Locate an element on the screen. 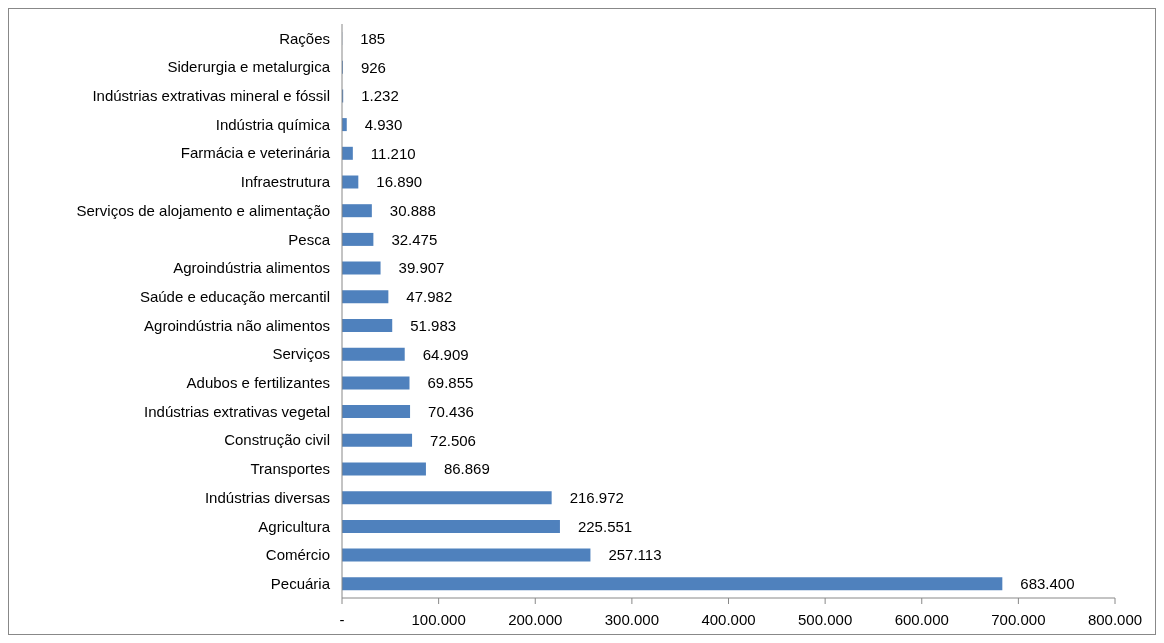 This screenshot has width=1164, height=643. data-label: 216.972 is located at coordinates (596, 498).